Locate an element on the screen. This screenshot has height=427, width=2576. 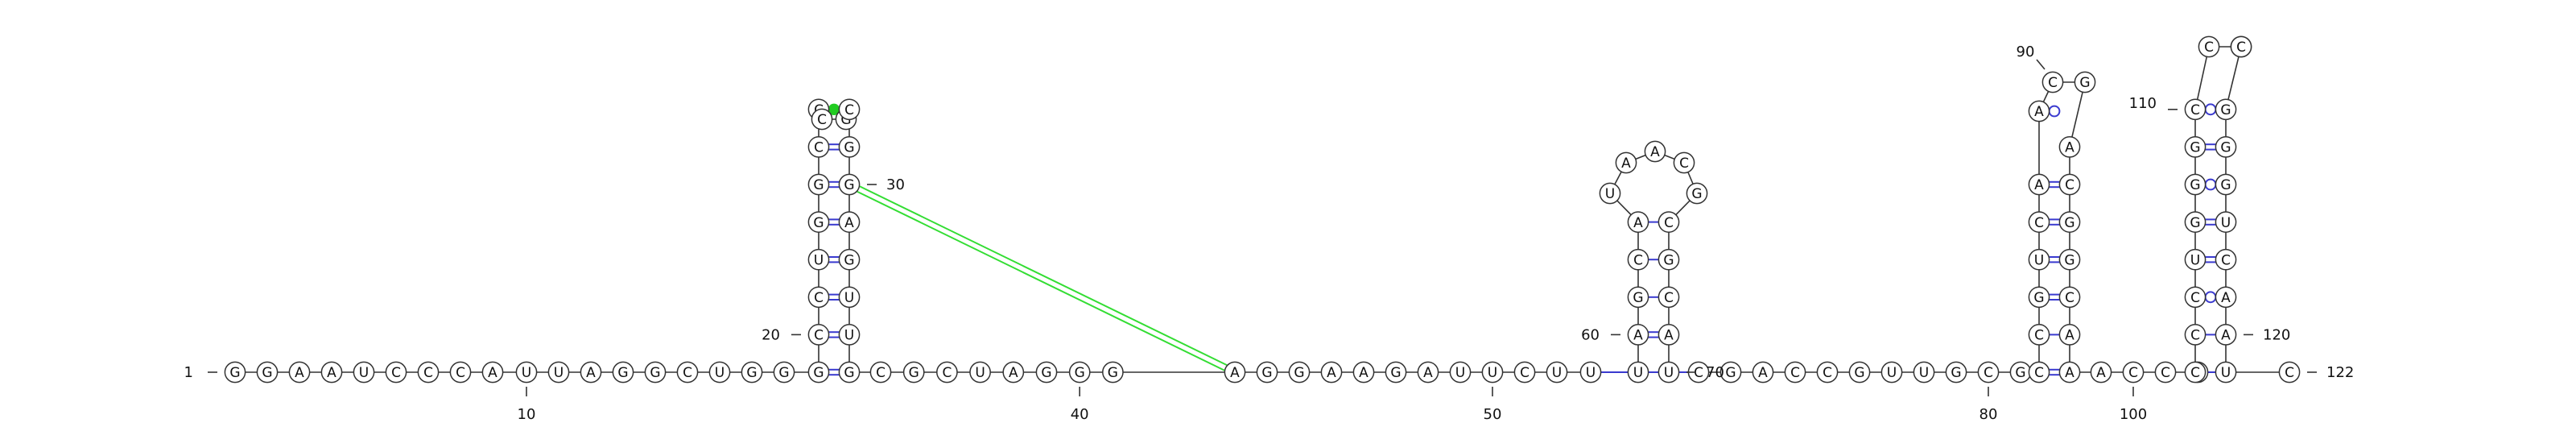
nucleotide-19: G is located at coordinates (818, 372).